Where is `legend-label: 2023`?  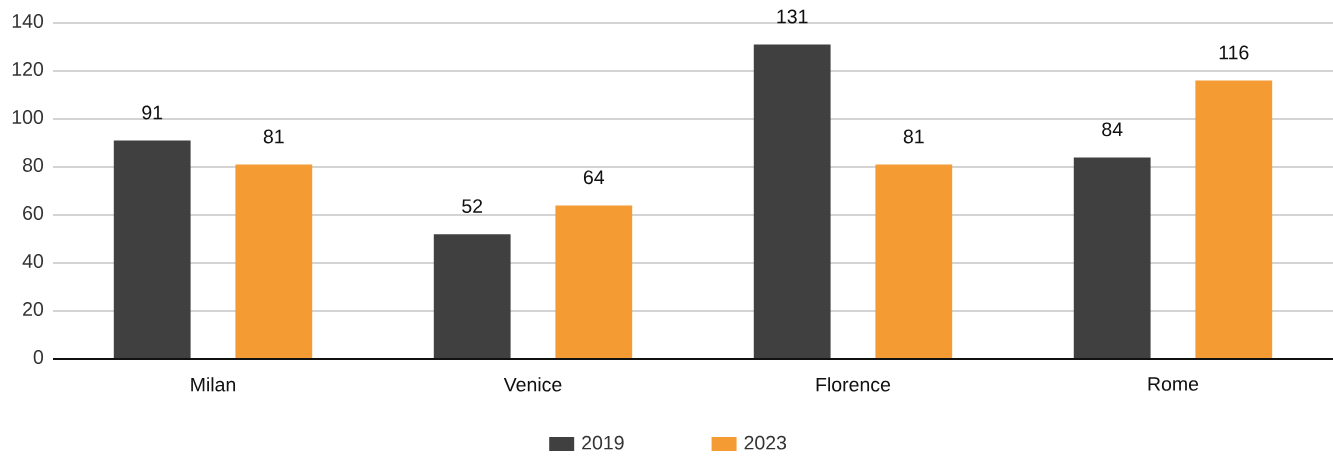
legend-label: 2023 is located at coordinates (765, 442).